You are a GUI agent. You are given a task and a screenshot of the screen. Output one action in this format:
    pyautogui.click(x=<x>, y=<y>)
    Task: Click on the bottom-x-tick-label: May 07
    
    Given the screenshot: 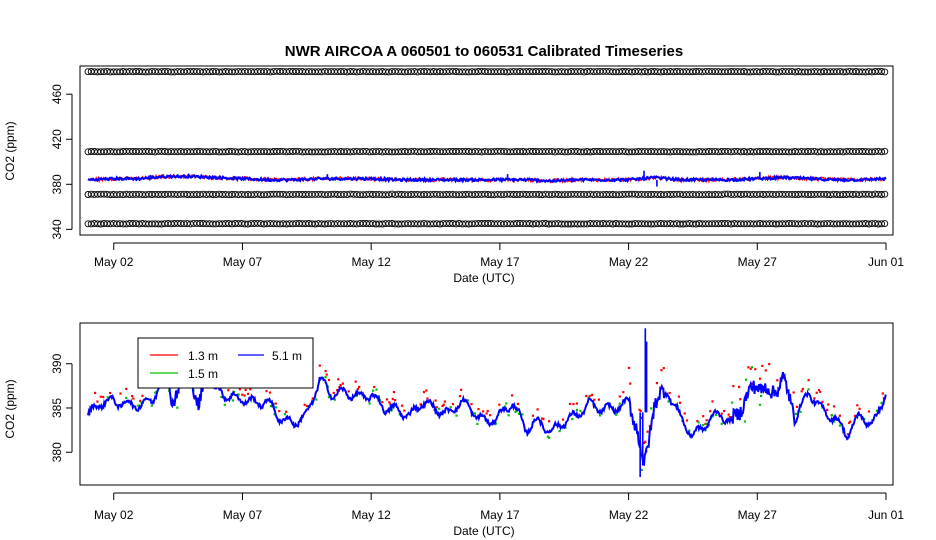 What is the action you would take?
    pyautogui.click(x=243, y=515)
    